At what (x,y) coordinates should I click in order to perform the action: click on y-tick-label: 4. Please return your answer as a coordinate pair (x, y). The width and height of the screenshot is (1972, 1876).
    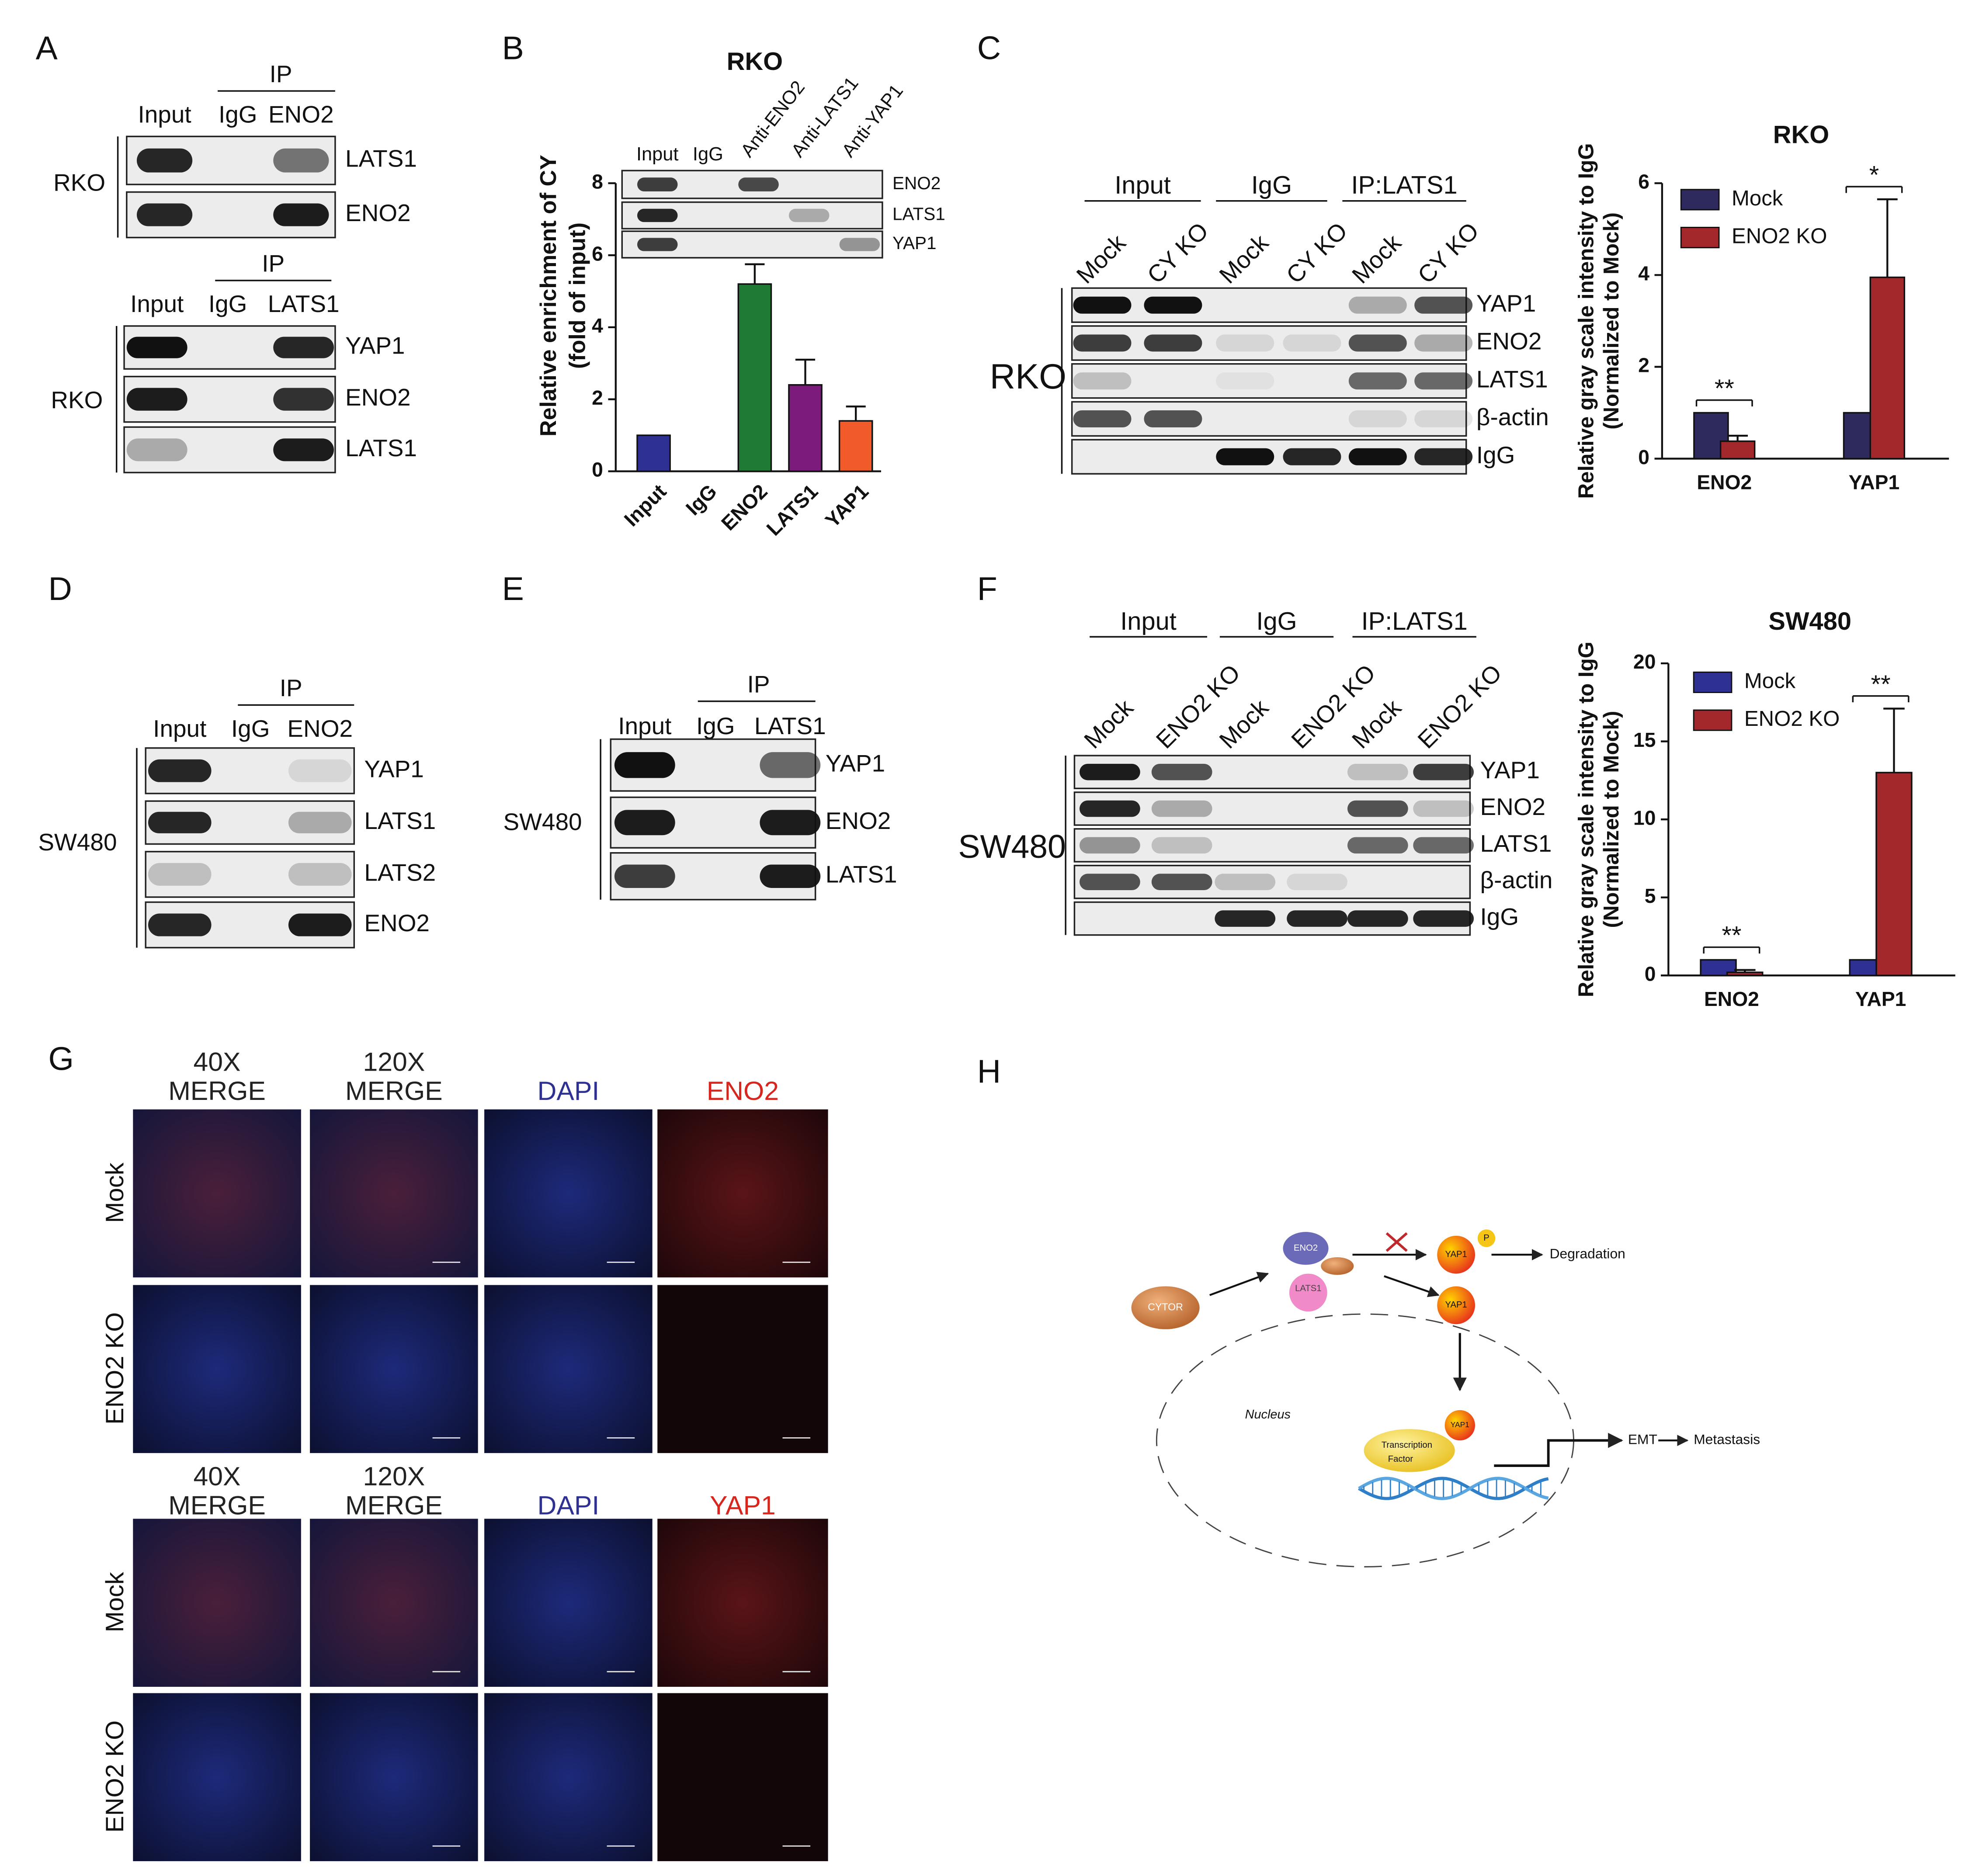
    Looking at the image, I should click on (1644, 273).